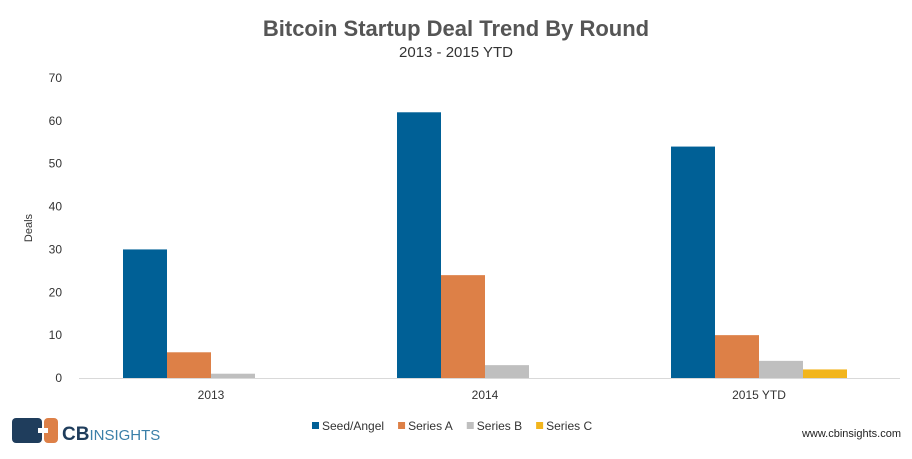 The width and height of the screenshot is (912, 459). Describe the element at coordinates (825, 373) in the screenshot. I see `bar-series-c-2015-ytd` at that location.